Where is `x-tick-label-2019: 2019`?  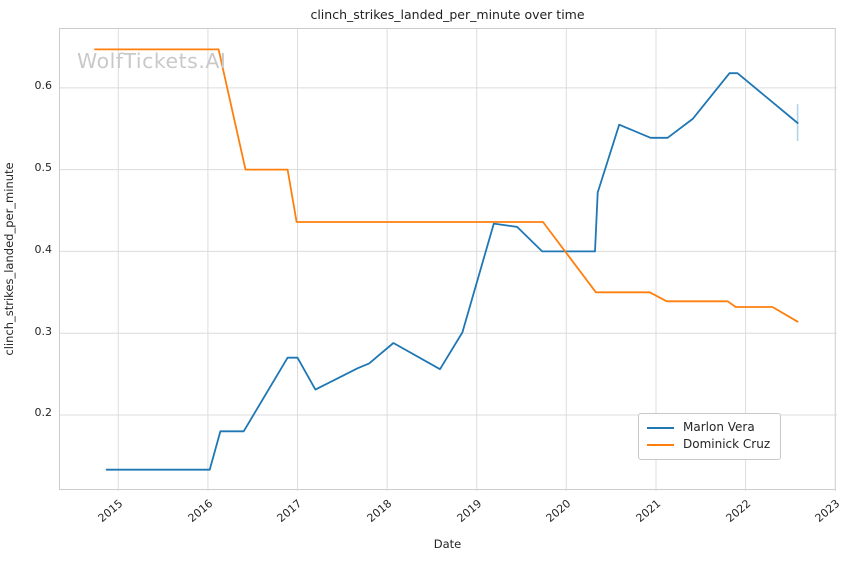 x-tick-label-2019: 2019 is located at coordinates (469, 511).